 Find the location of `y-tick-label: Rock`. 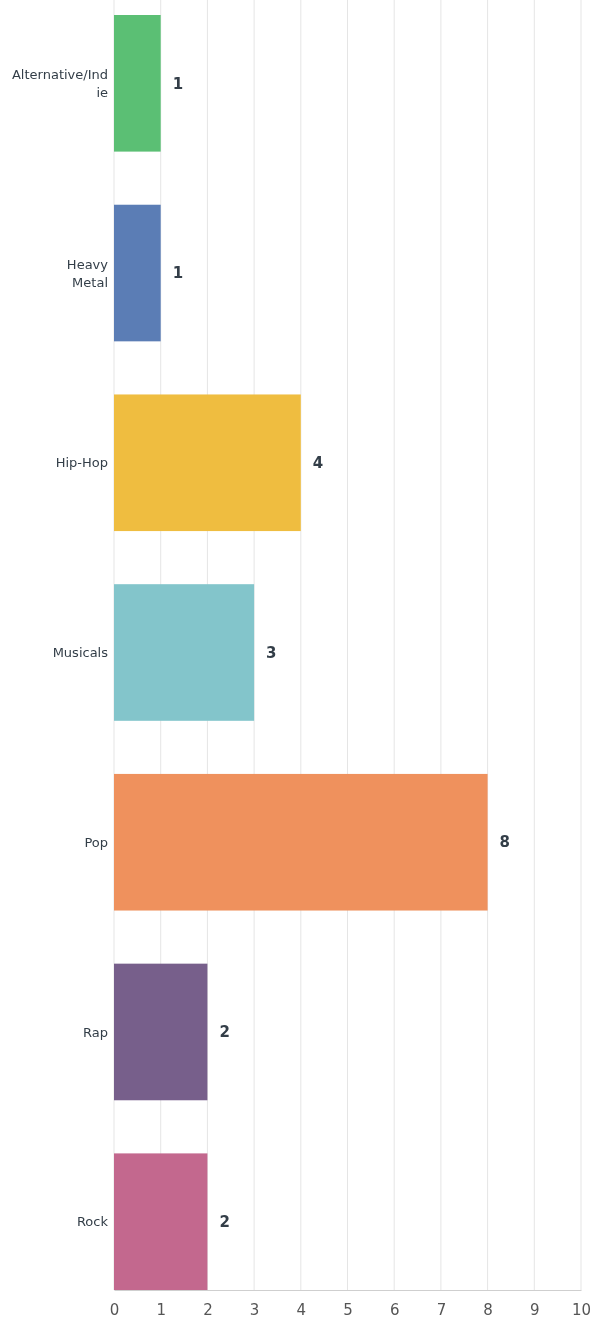

y-tick-label: Rock is located at coordinates (92, 1222).